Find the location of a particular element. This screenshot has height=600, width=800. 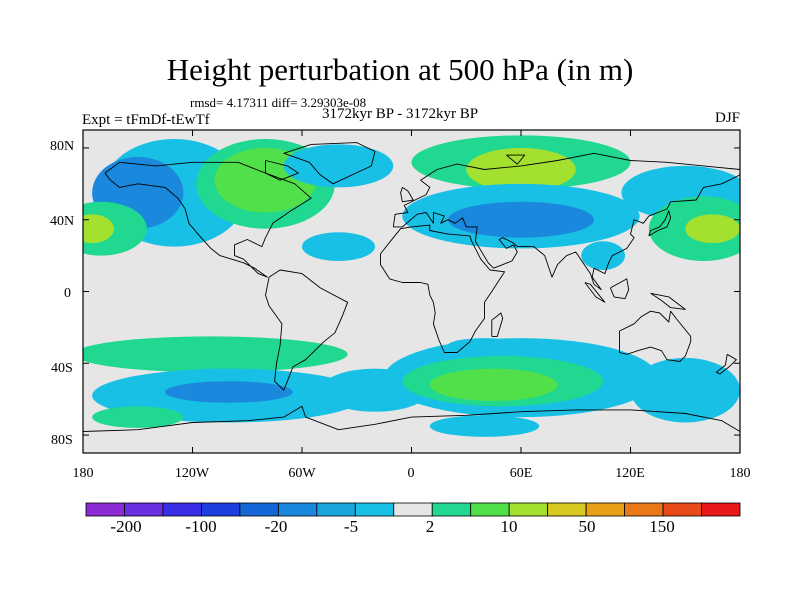

coastline-africa is located at coordinates (443, 288).